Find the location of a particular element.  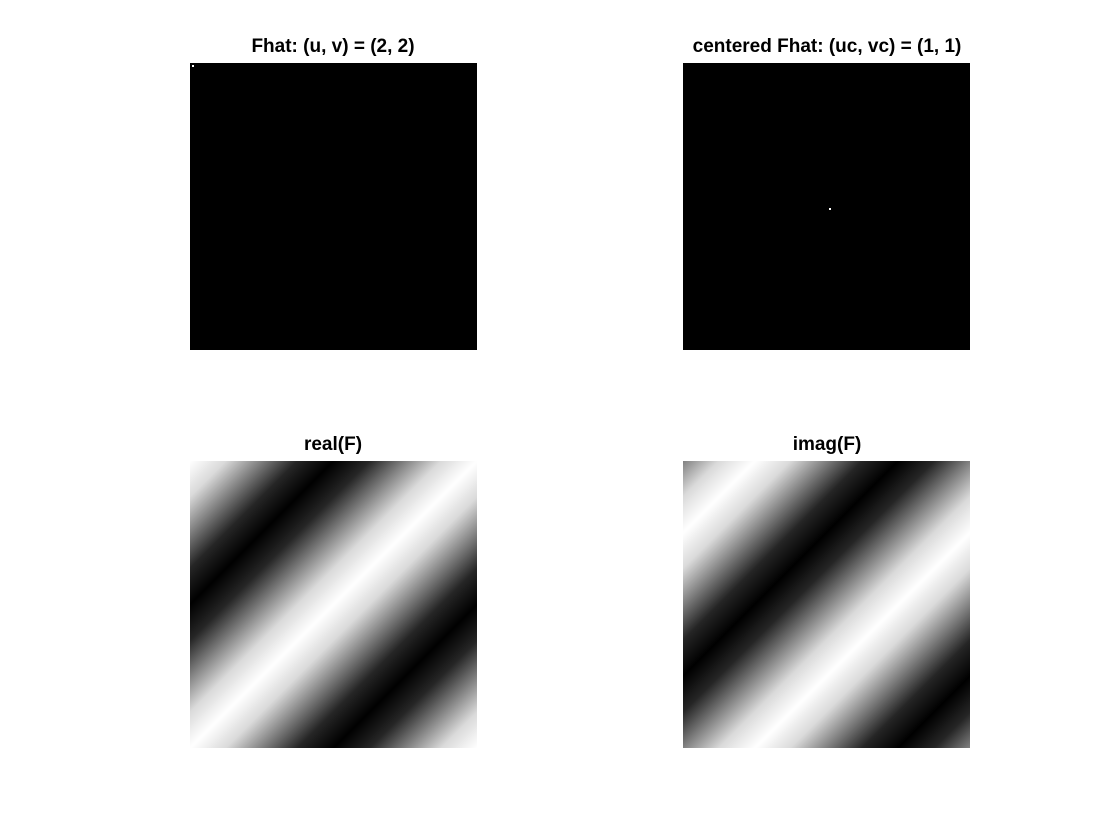

fhat-background is located at coordinates (333, 206).